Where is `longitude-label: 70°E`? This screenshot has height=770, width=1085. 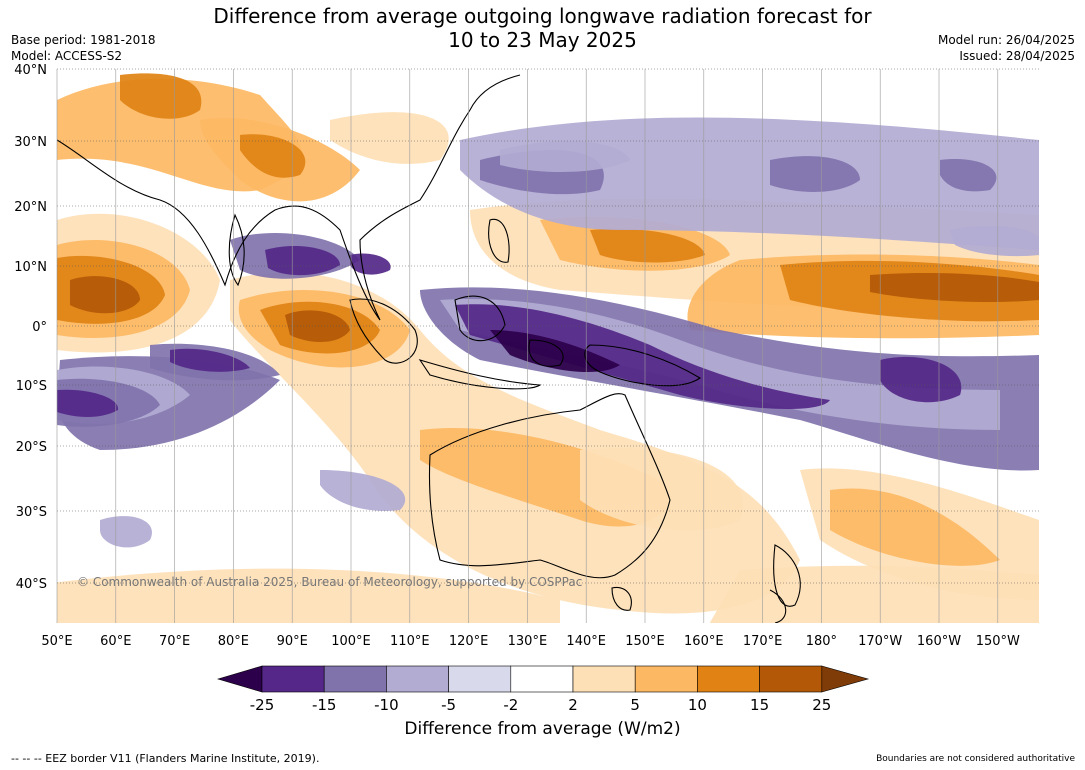 longitude-label: 70°E is located at coordinates (174, 641).